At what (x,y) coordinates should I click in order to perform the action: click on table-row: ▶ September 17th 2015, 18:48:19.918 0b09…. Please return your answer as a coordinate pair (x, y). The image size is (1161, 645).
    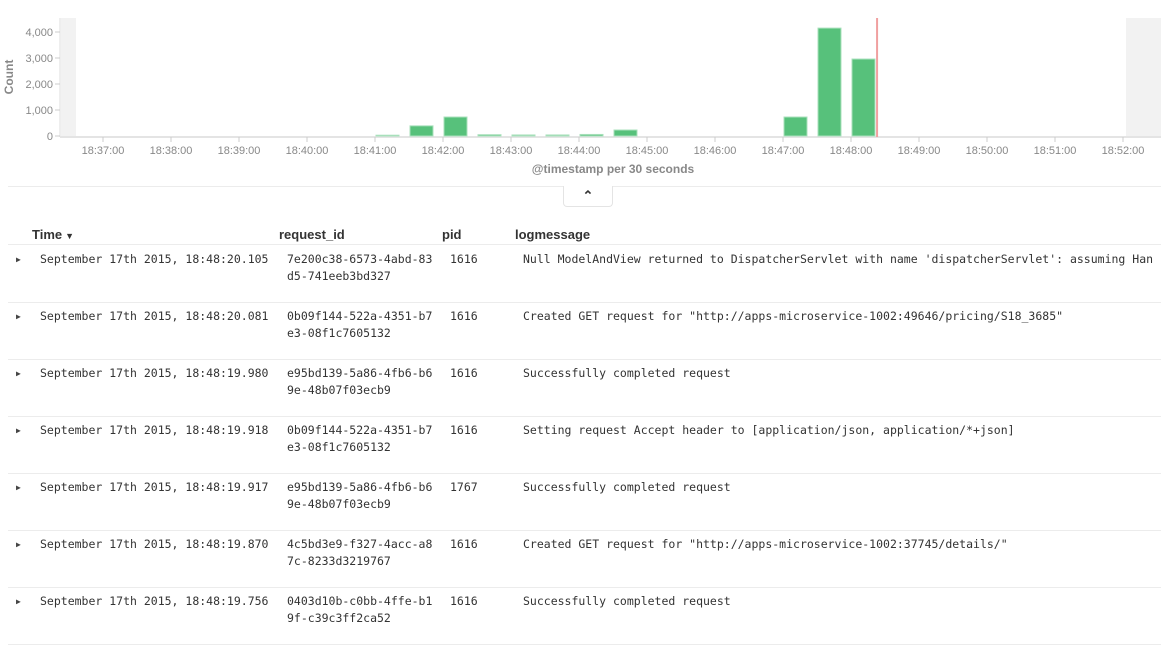
    Looking at the image, I should click on (584, 445).